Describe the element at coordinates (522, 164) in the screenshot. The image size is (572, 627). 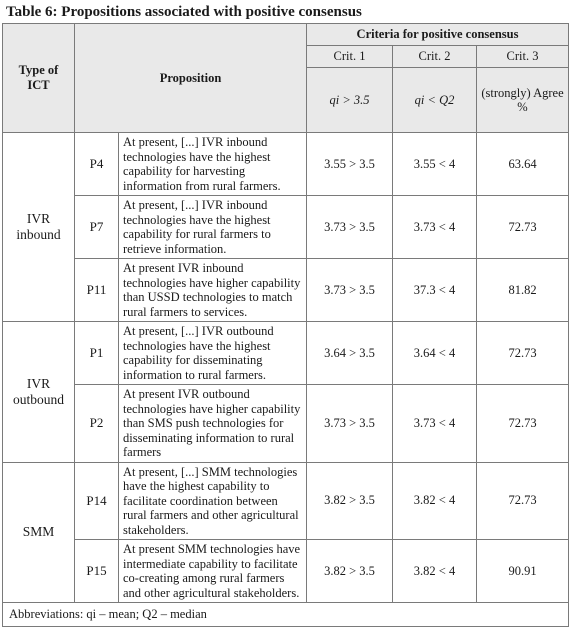
I see `crit3-value: 63.64` at that location.